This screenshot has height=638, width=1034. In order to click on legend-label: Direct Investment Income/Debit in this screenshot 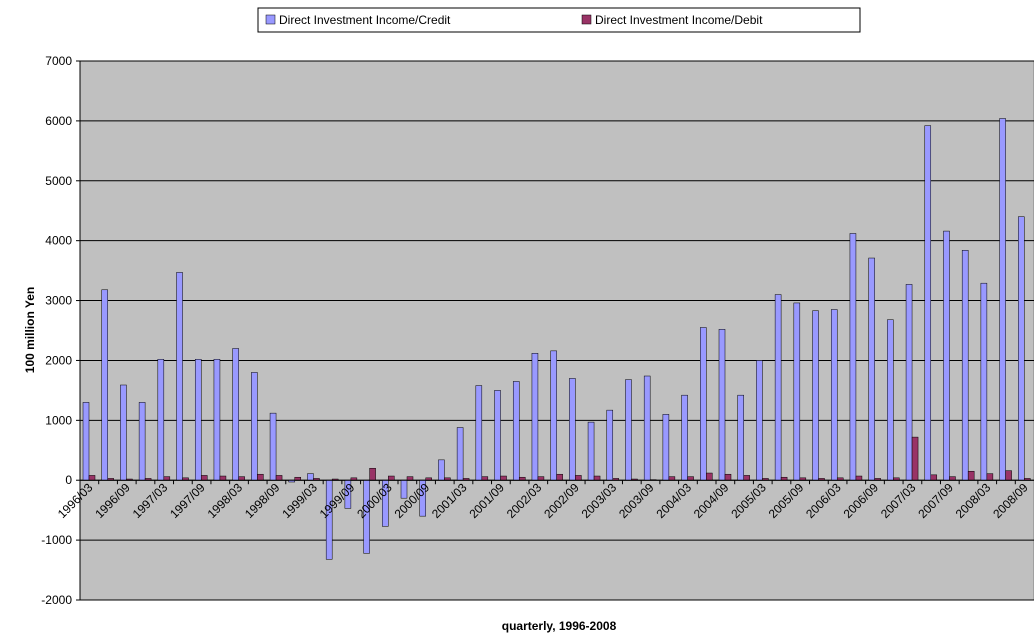, I will do `click(679, 20)`.